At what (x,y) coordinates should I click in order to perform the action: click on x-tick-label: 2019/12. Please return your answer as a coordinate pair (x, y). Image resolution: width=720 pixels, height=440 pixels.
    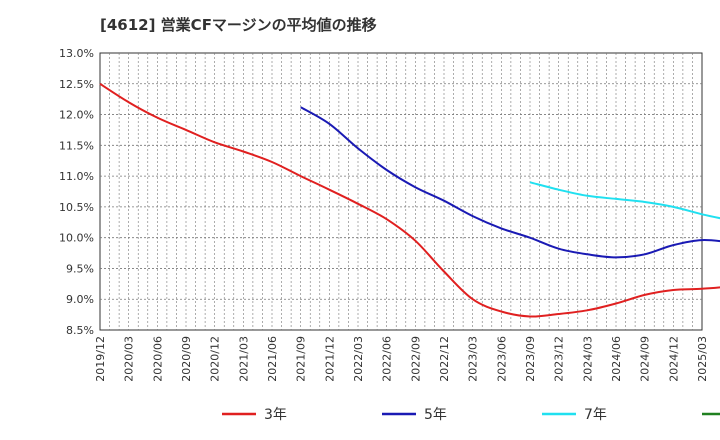
    Looking at the image, I should click on (100, 359).